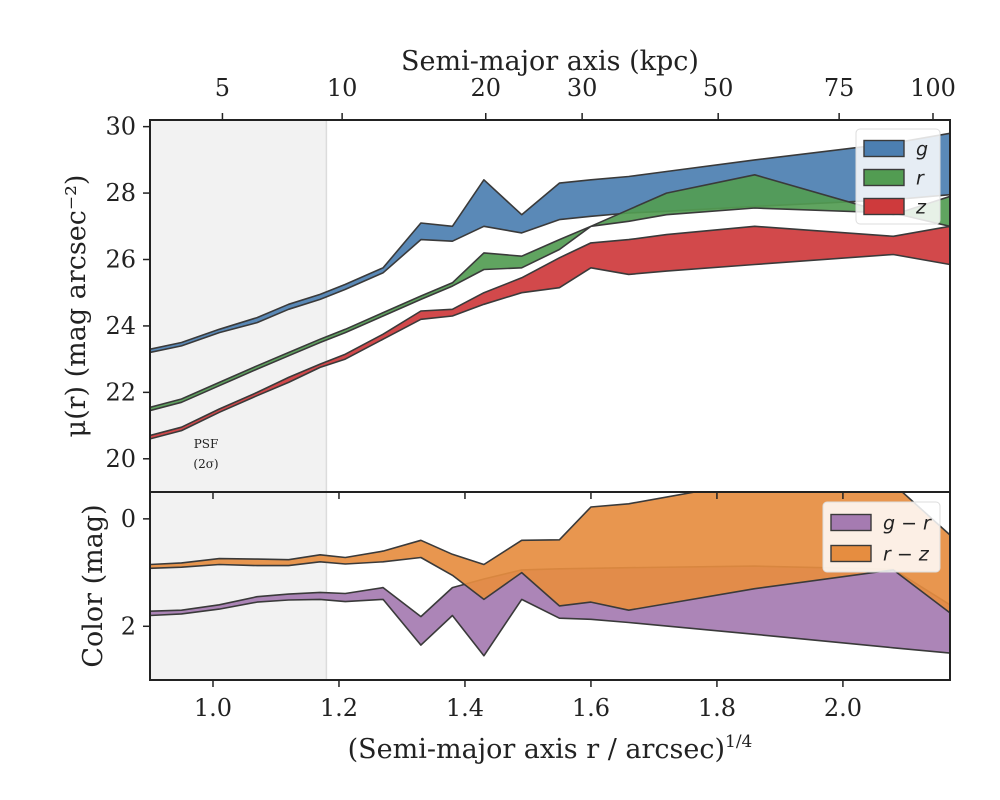 Image resolution: width=1000 pixels, height=800 pixels. What do you see at coordinates (339, 708) in the screenshot?
I see `x-tick-label: 1.2` at bounding box center [339, 708].